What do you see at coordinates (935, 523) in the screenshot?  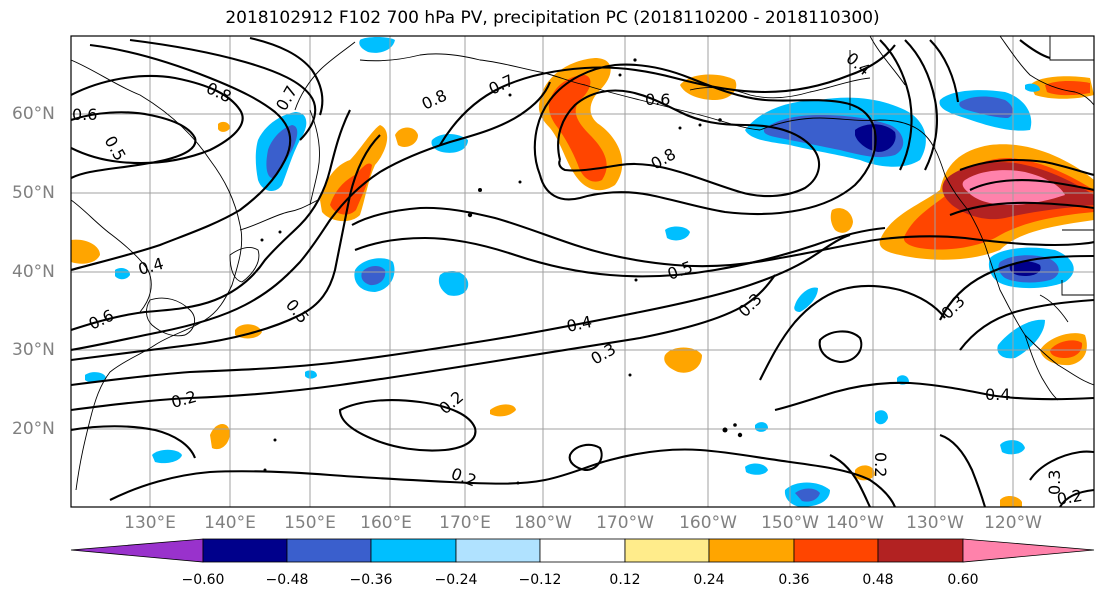 I see `lon-label: 130°W` at bounding box center [935, 523].